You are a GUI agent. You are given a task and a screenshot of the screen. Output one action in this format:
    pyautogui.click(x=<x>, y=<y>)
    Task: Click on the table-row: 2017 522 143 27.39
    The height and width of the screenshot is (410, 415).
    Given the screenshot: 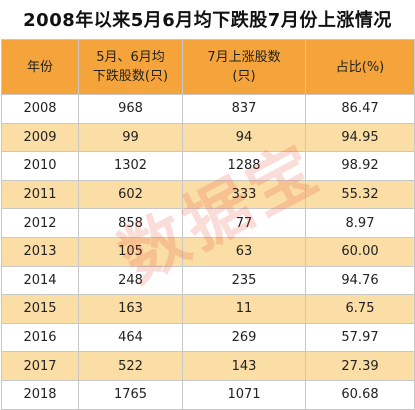 What is the action you would take?
    pyautogui.click(x=208, y=366)
    